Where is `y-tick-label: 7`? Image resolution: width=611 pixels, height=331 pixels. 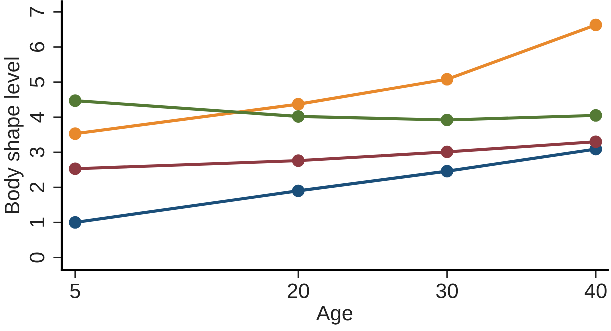 y-tick-label: 7 is located at coordinates (37, 12).